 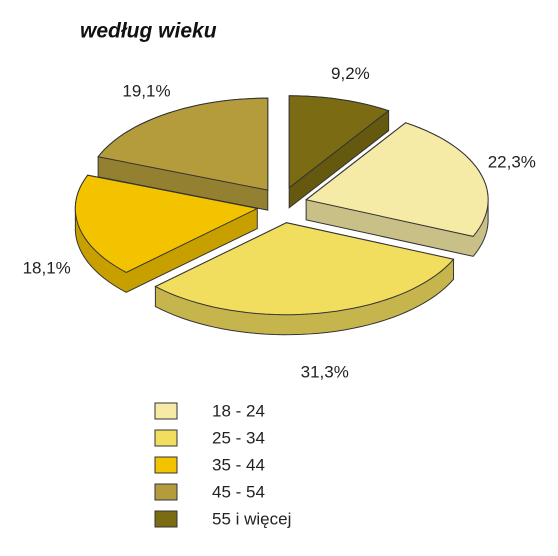 I want to click on legend-label: 18 - 24, so click(x=238, y=410).